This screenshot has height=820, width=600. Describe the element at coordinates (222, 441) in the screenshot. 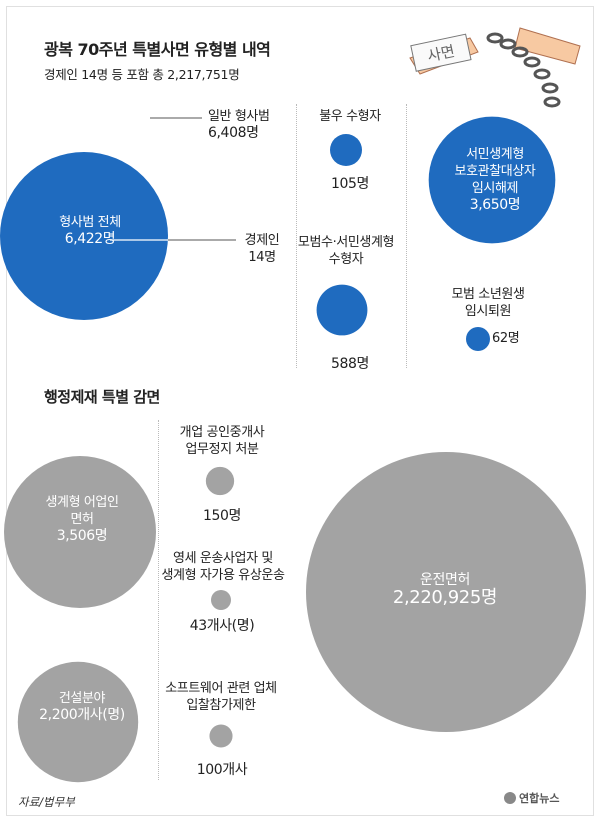

I see `bubble-label-realtor: 개업 공인중개사 업무정지 처분` at that location.